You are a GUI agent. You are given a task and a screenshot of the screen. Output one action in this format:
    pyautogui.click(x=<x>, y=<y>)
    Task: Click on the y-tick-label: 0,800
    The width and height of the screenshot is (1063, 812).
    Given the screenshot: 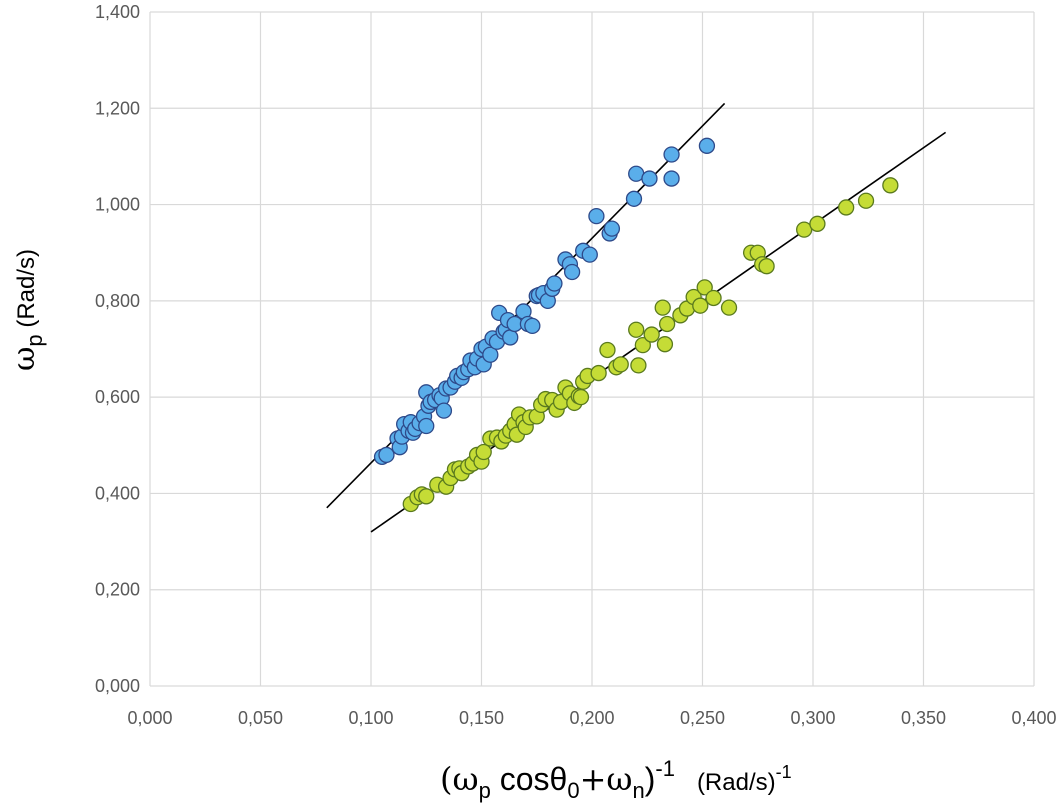 What is the action you would take?
    pyautogui.click(x=117, y=301)
    